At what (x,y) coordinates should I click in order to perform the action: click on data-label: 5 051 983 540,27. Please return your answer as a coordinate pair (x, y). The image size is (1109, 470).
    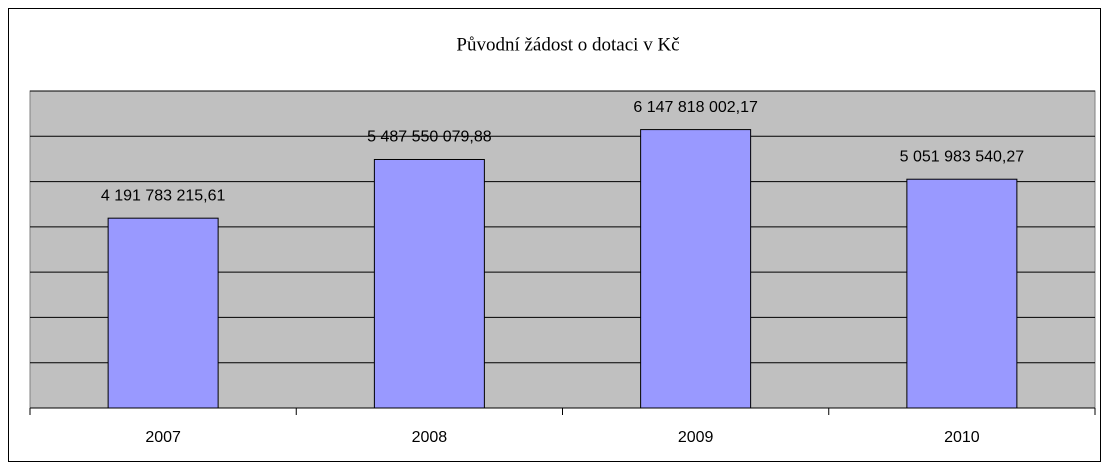
    Looking at the image, I should click on (962, 156).